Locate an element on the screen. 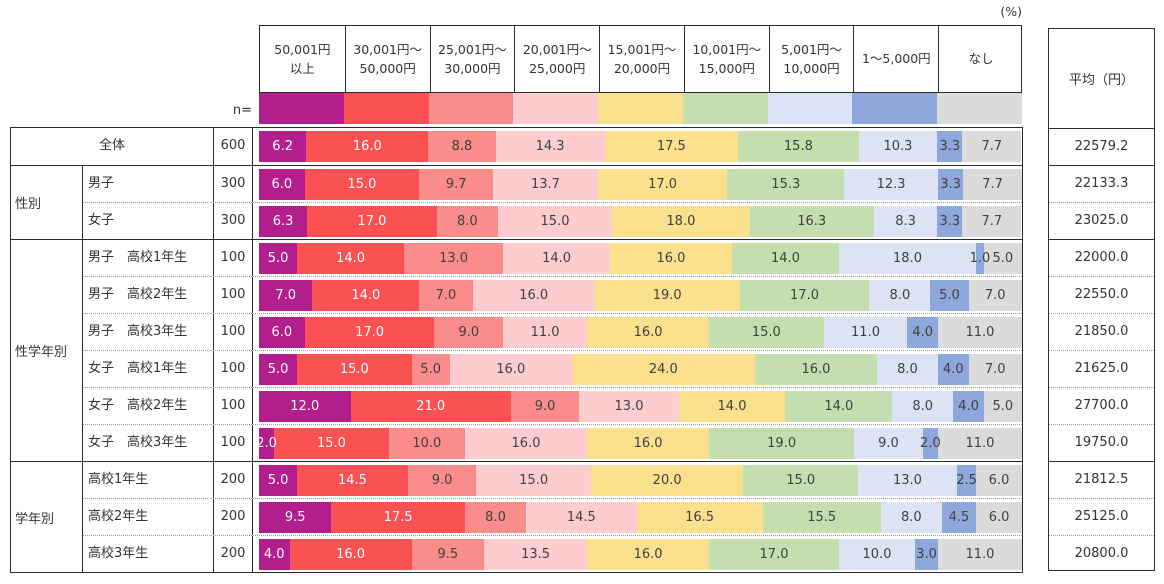  bar-segment: 8.3 is located at coordinates (905, 221).